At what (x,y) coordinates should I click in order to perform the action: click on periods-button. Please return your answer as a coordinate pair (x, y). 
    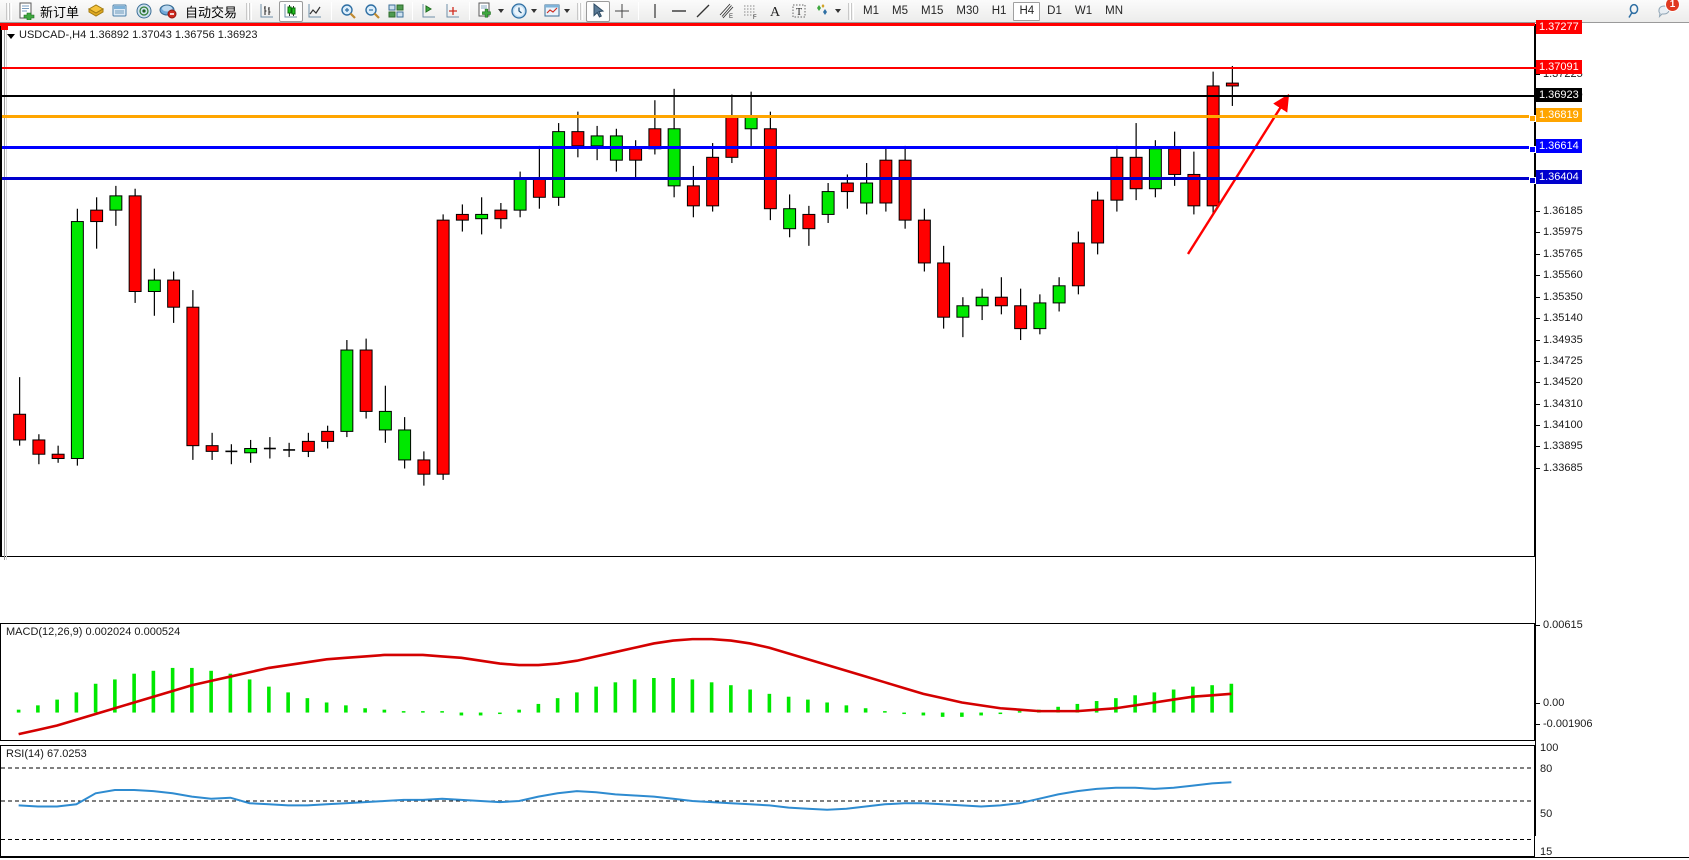
    Looking at the image, I should click on (523, 11).